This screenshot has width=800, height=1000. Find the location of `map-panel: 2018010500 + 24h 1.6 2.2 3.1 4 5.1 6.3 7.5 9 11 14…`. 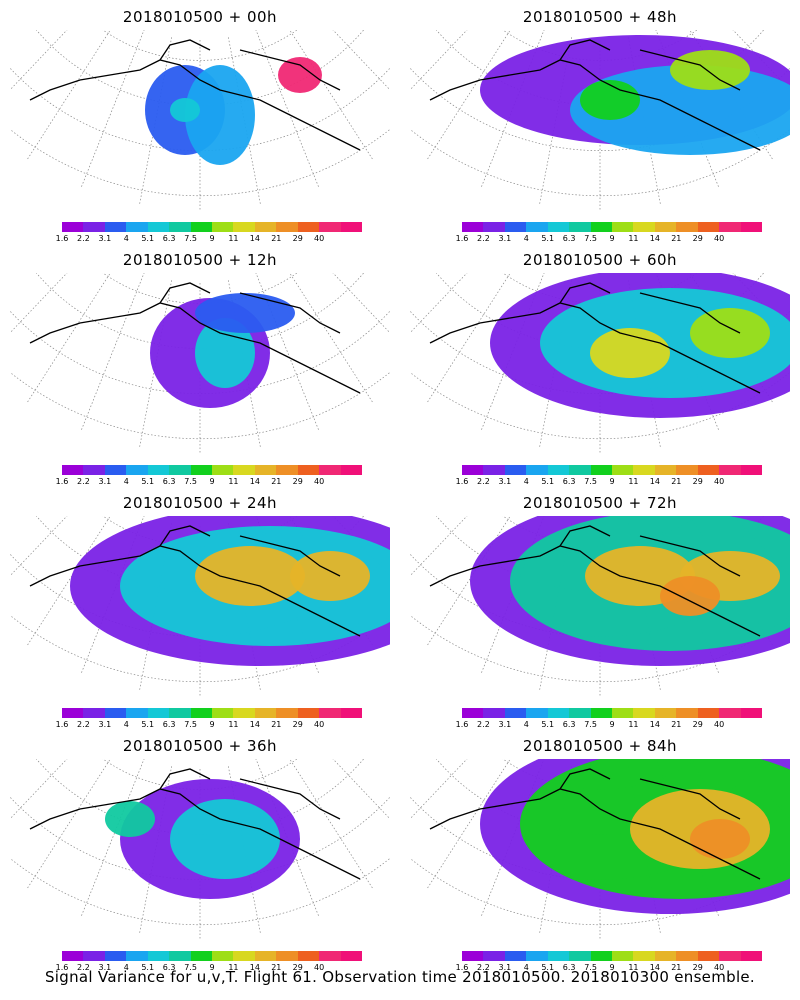

map-panel: 2018010500 + 24h 1.6 2.2 3.1 4 5.1 6.3 7.5 9 11 14… is located at coordinates (200, 607).